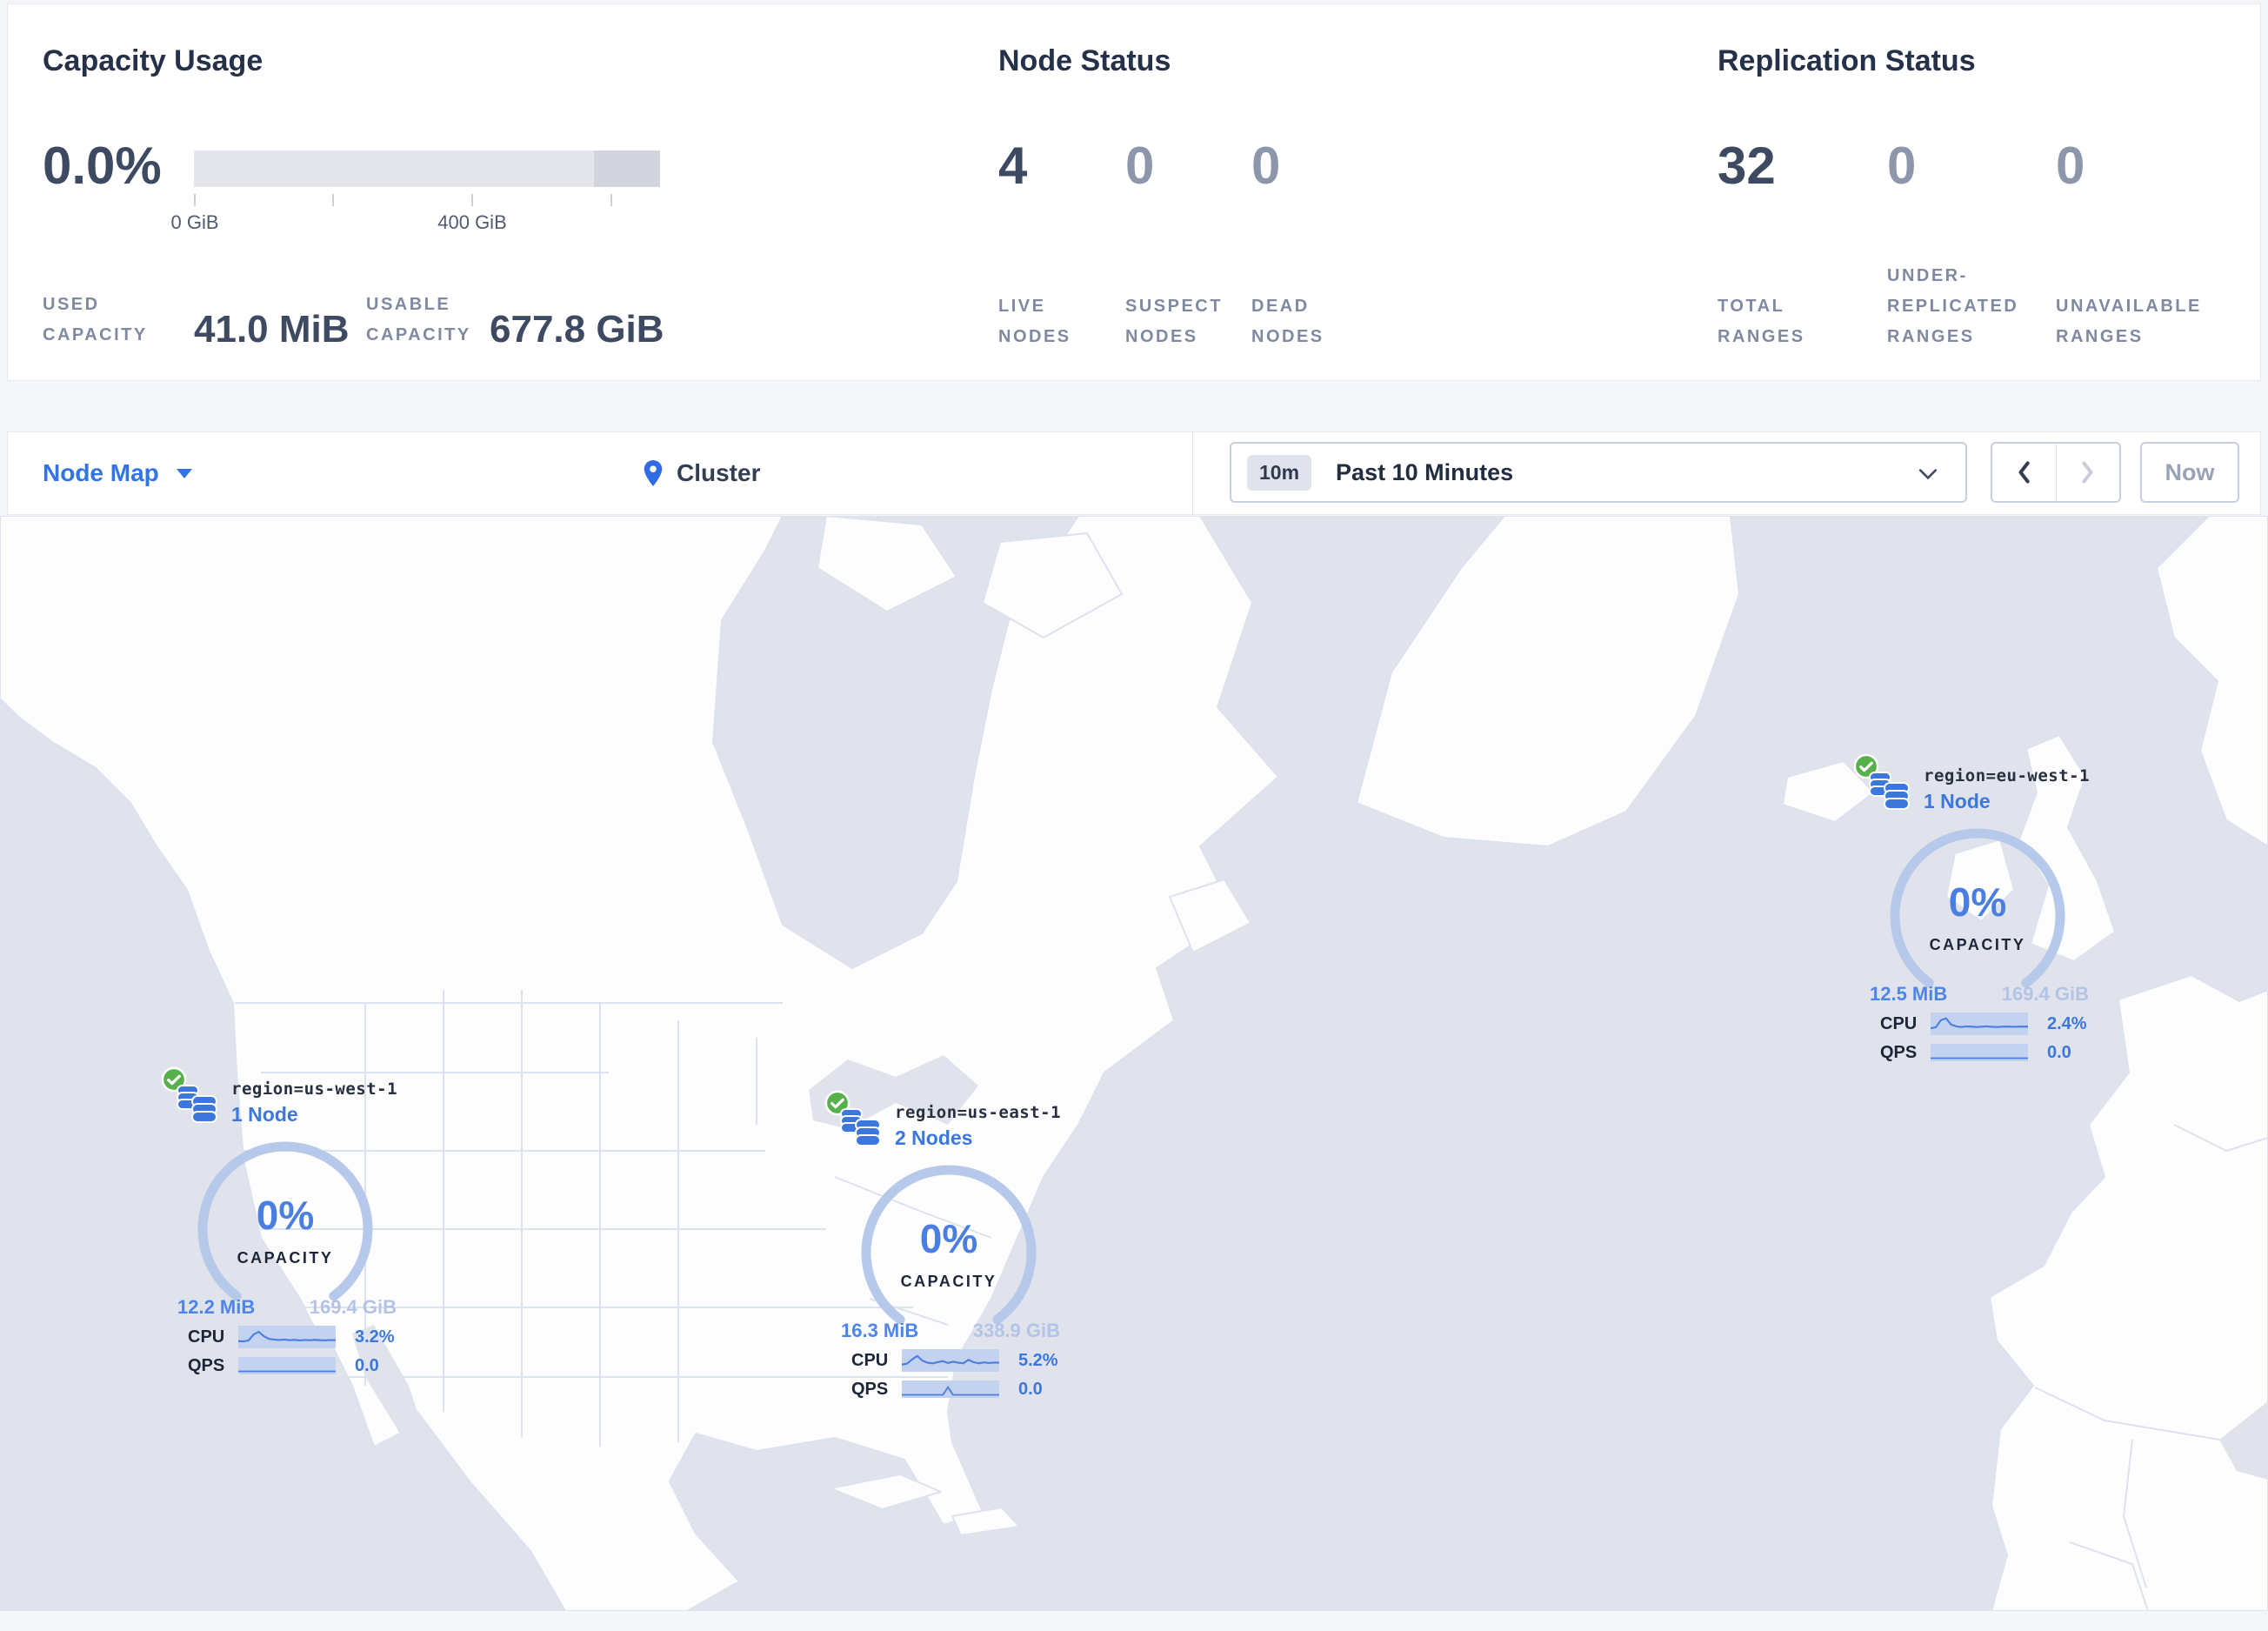 The width and height of the screenshot is (2268, 1631). I want to click on total-ranges-value: 32, so click(1747, 166).